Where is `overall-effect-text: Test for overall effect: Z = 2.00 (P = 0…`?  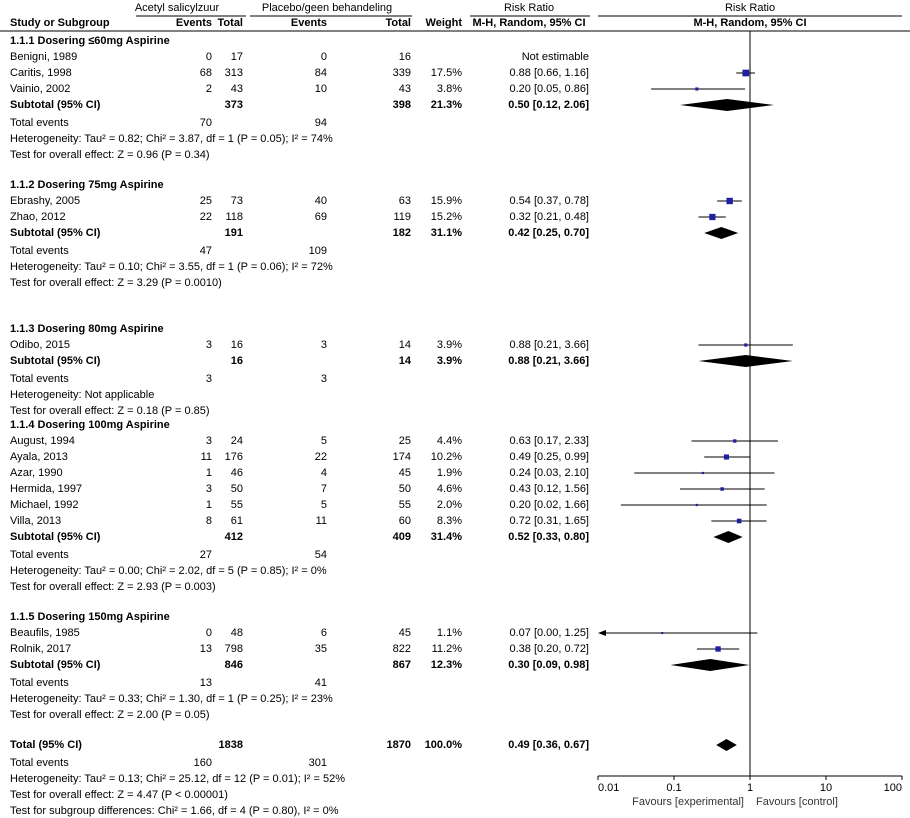 overall-effect-text: Test for overall effect: Z = 2.00 (P = 0… is located at coordinates (110, 715).